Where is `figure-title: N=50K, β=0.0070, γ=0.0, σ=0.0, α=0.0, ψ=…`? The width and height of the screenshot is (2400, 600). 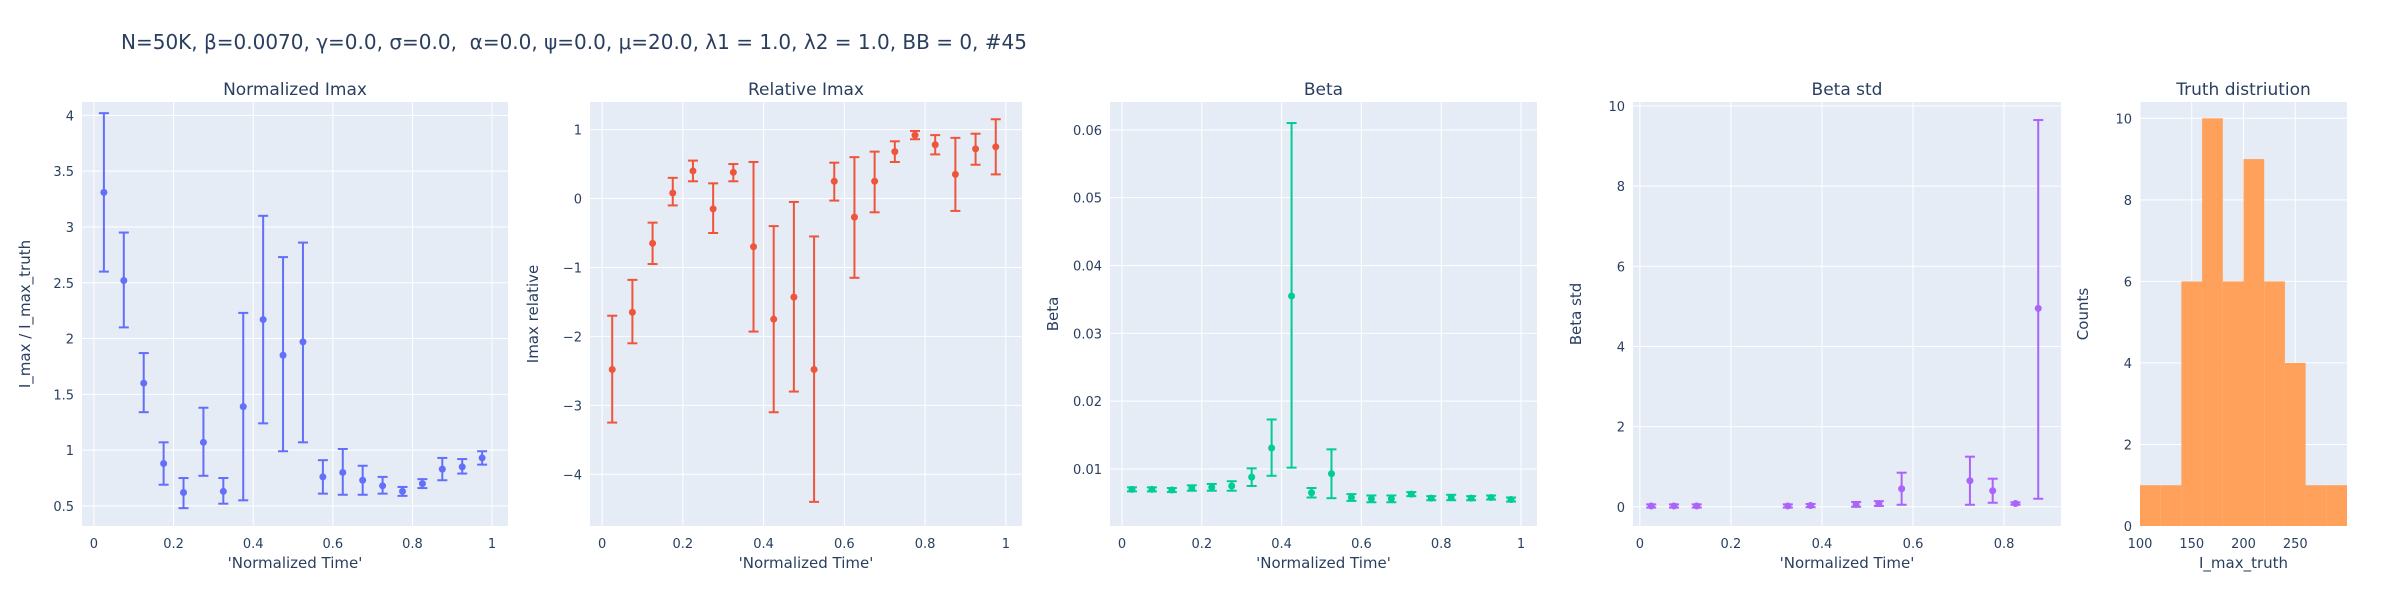
figure-title: N=50K, β=0.0070, γ=0.0, σ=0.0, α=0.0, ψ=… is located at coordinates (574, 42).